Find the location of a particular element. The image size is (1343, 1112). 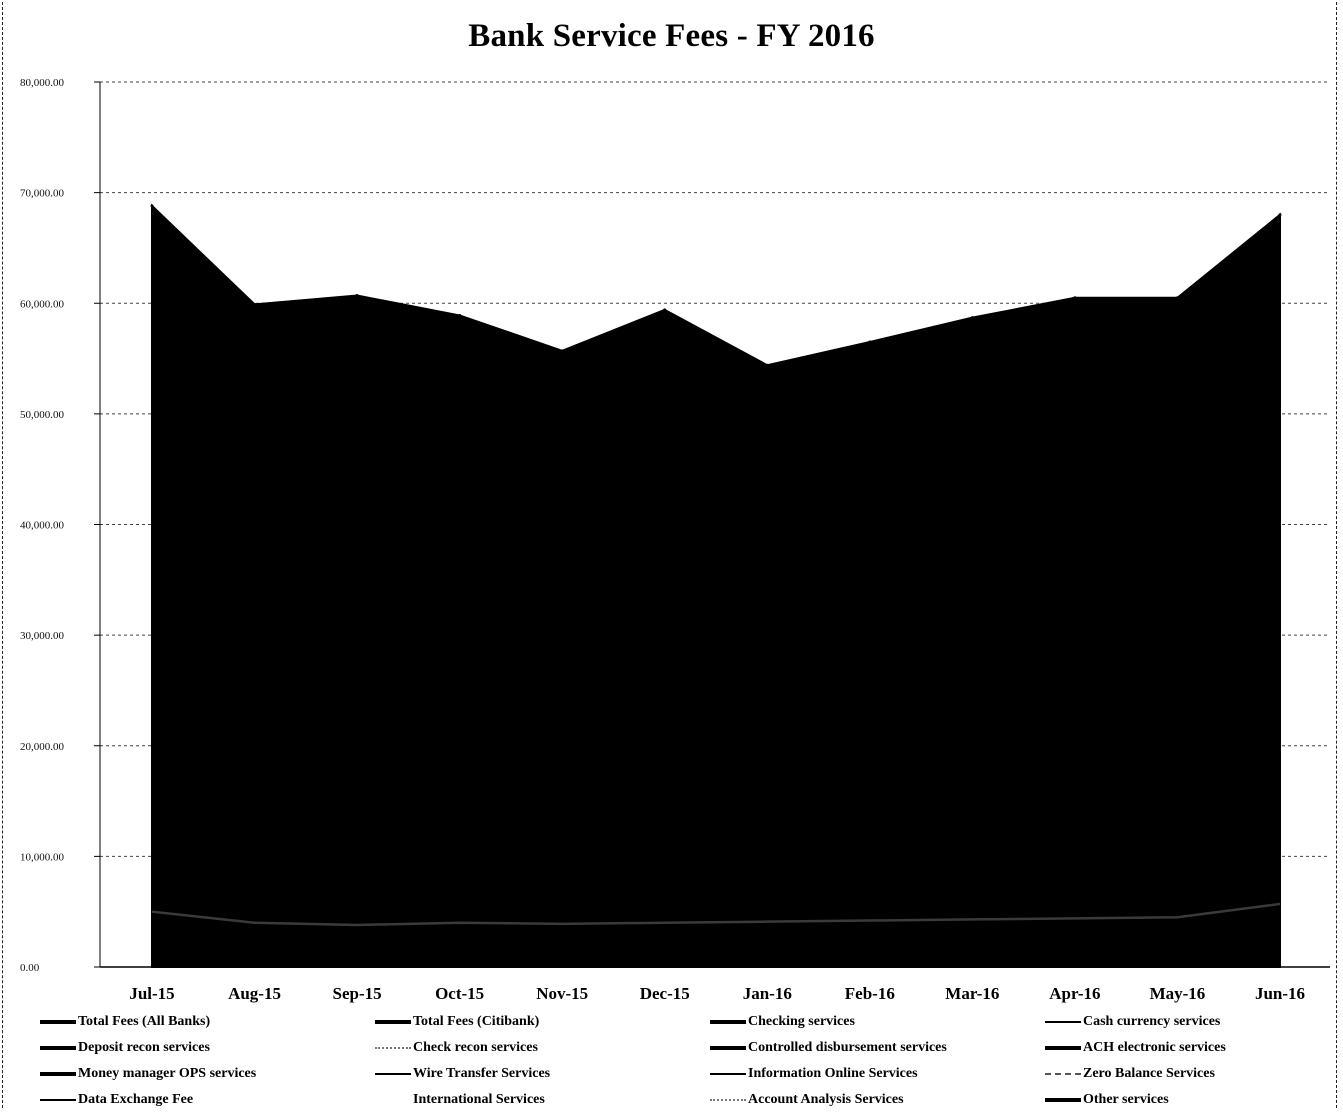

y-tick-label: 60,000.00 is located at coordinates (42, 304).